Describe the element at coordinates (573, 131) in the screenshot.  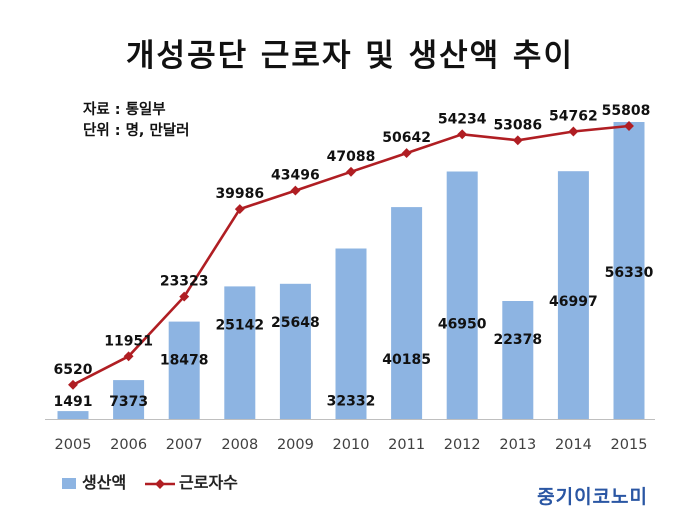
I see `line-point-2014` at that location.